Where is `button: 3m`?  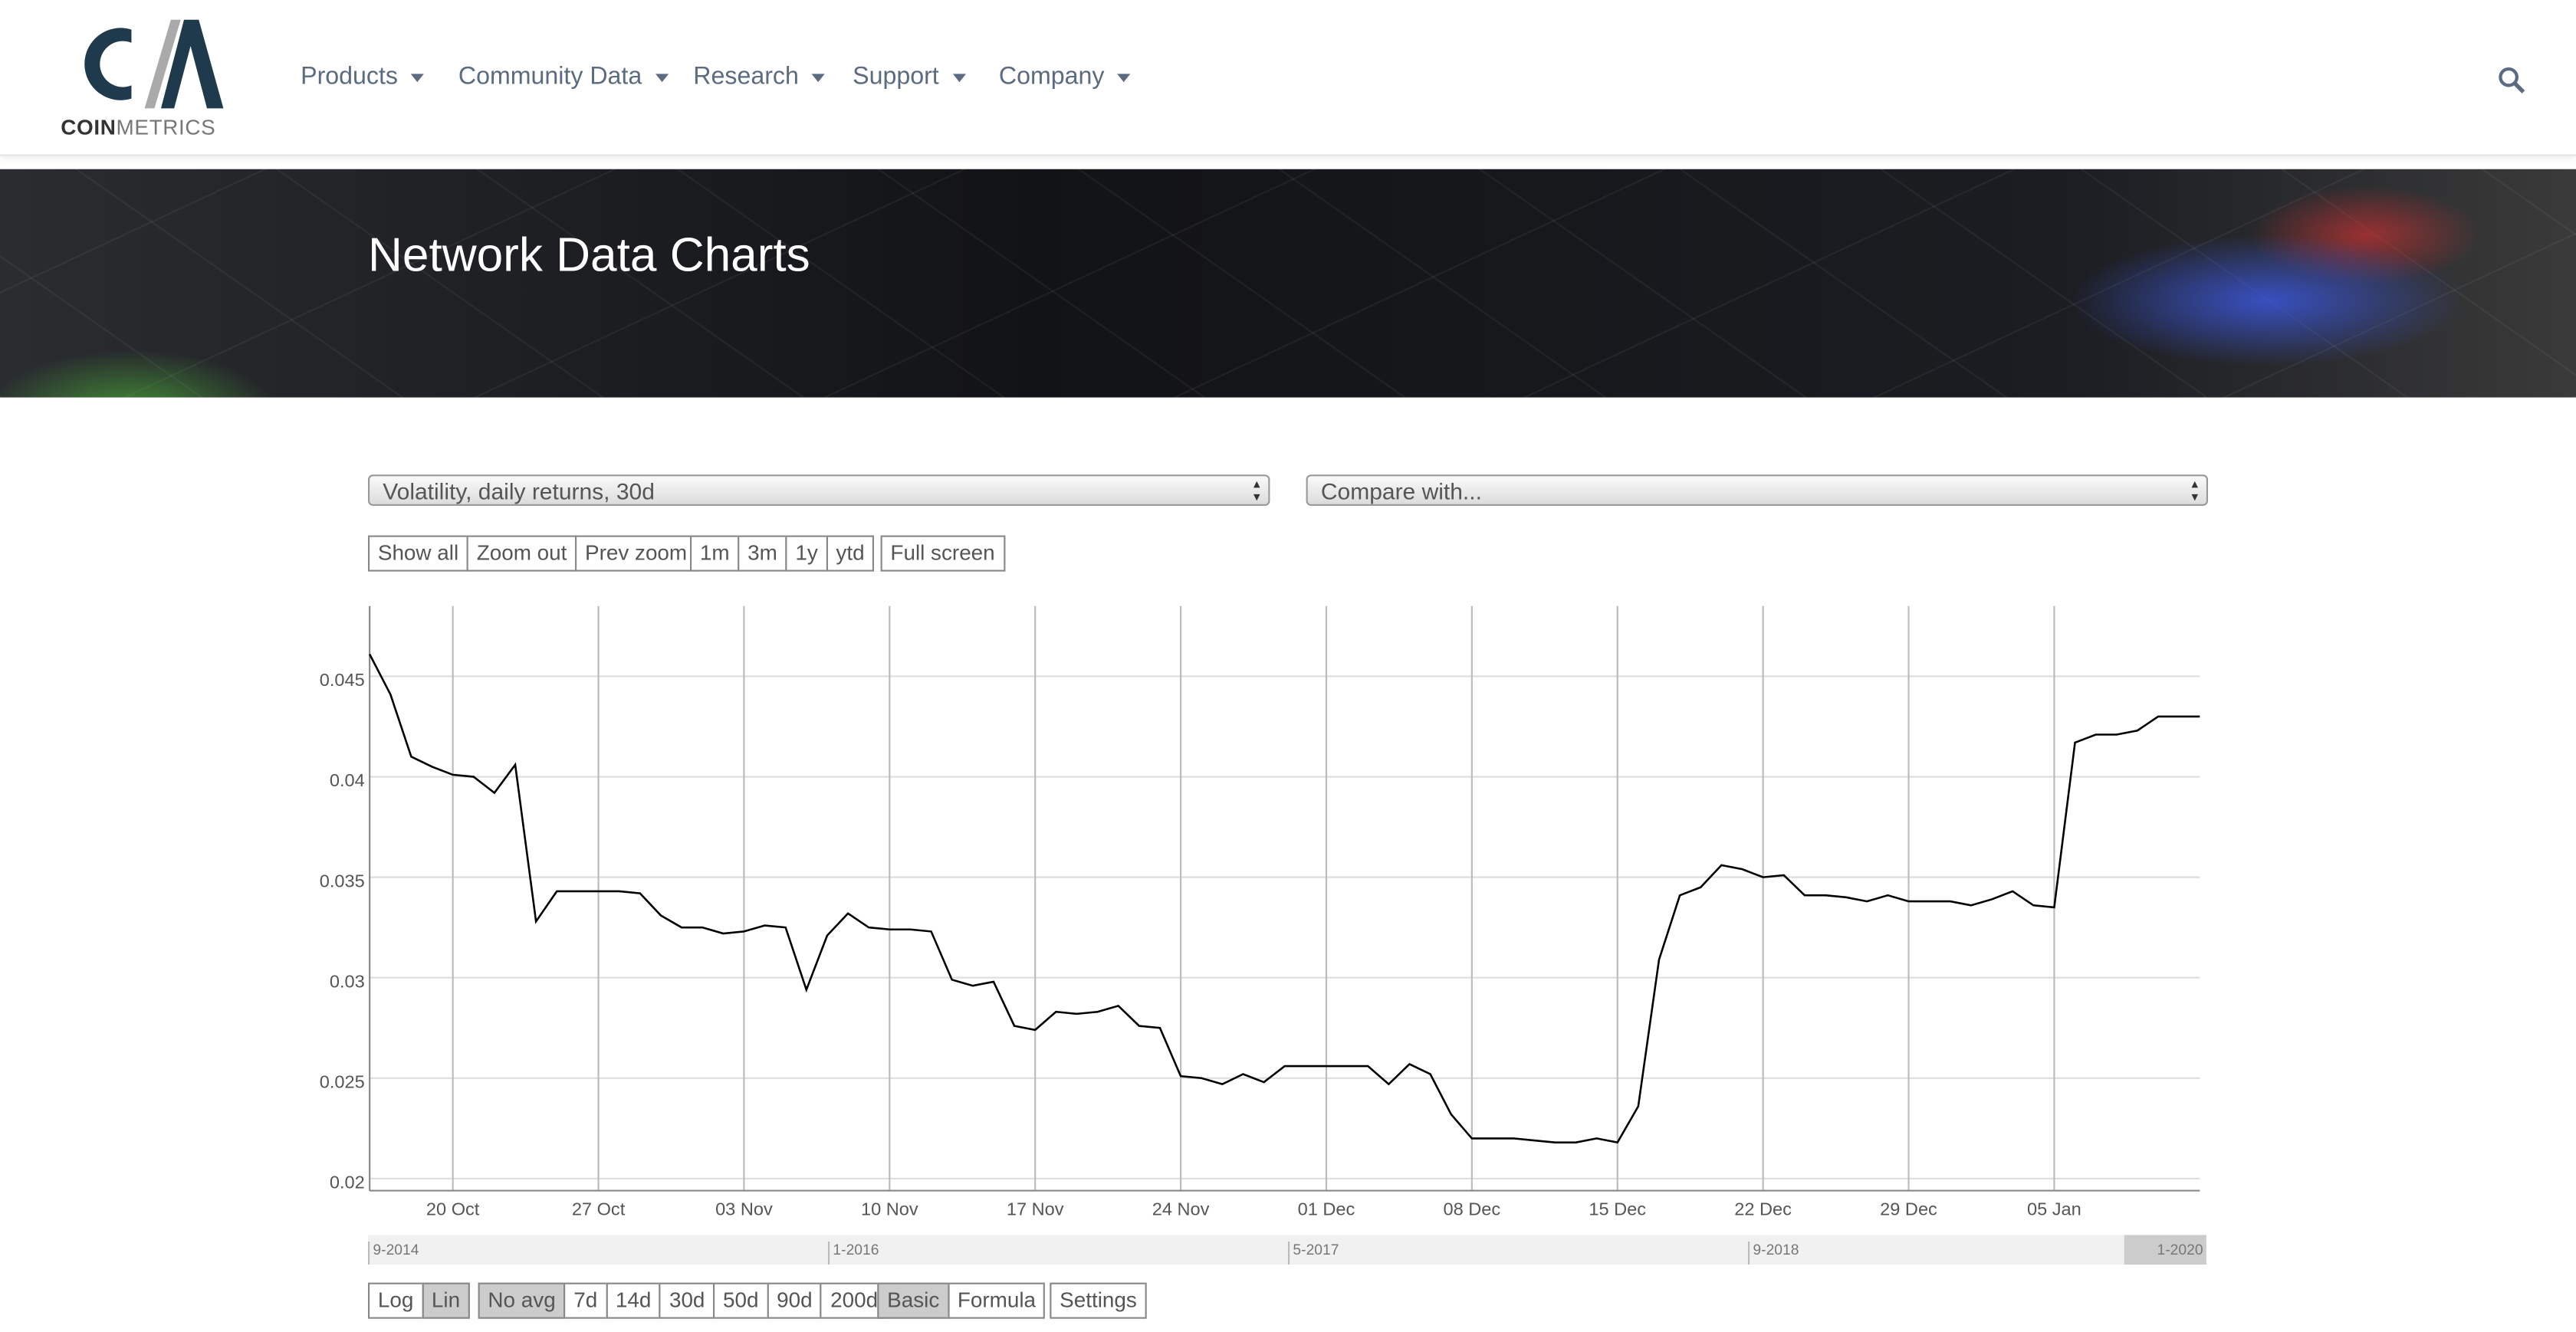 button: 3m is located at coordinates (763, 553).